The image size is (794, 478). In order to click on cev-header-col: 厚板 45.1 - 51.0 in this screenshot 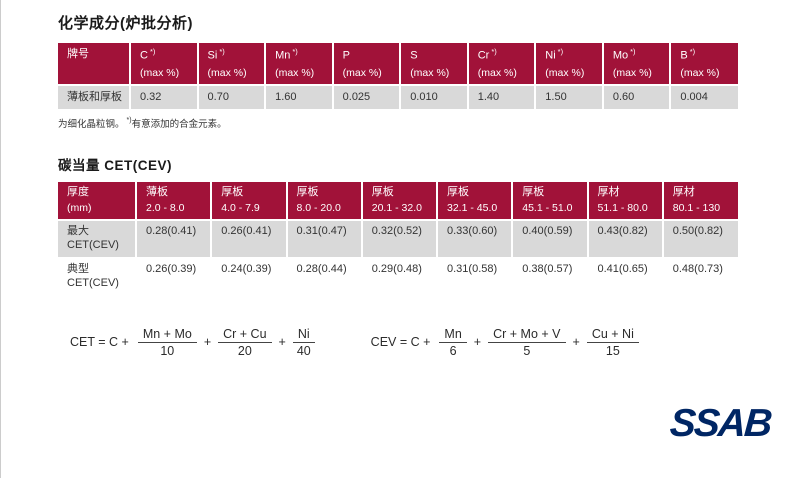, I will do `click(550, 201)`.